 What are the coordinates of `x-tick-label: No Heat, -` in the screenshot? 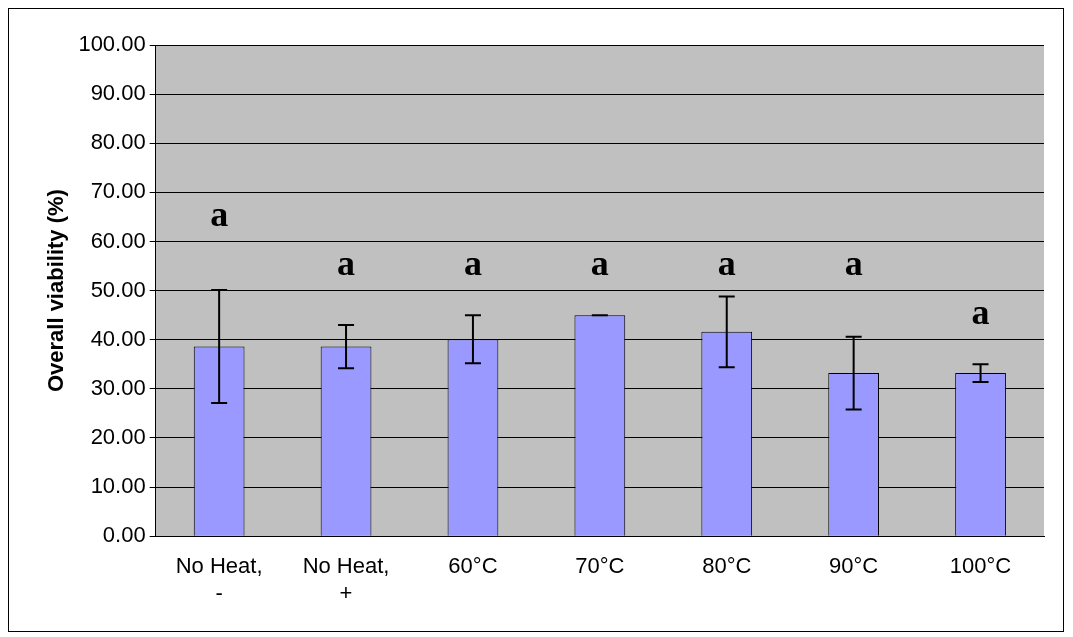 It's located at (219, 579).